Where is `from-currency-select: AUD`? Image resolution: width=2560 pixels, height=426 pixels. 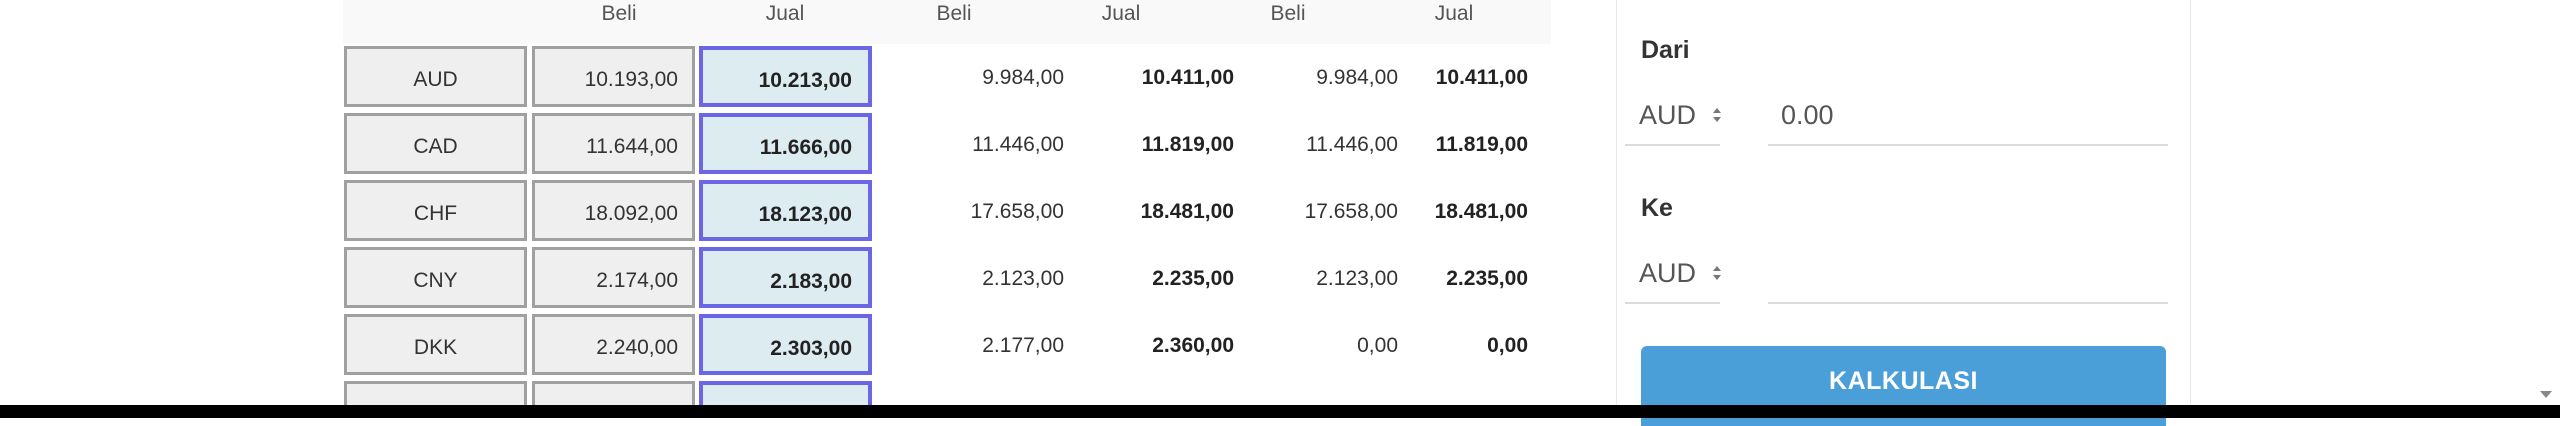 from-currency-select: AUD is located at coordinates (1673, 116).